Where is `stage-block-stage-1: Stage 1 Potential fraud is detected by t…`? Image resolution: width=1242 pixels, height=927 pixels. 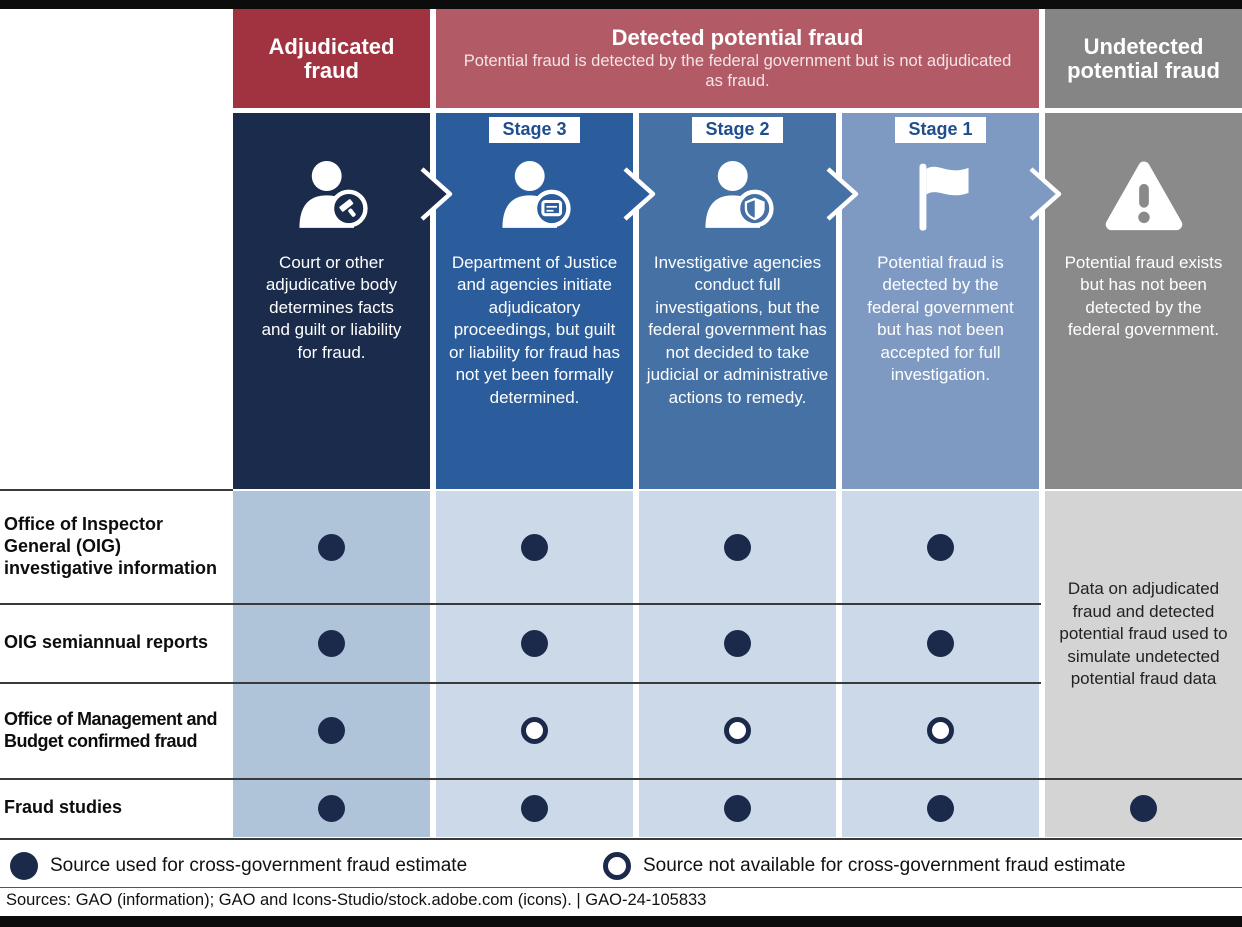 stage-block-stage-1: Stage 1 Potential fraud is detected by t… is located at coordinates (940, 301).